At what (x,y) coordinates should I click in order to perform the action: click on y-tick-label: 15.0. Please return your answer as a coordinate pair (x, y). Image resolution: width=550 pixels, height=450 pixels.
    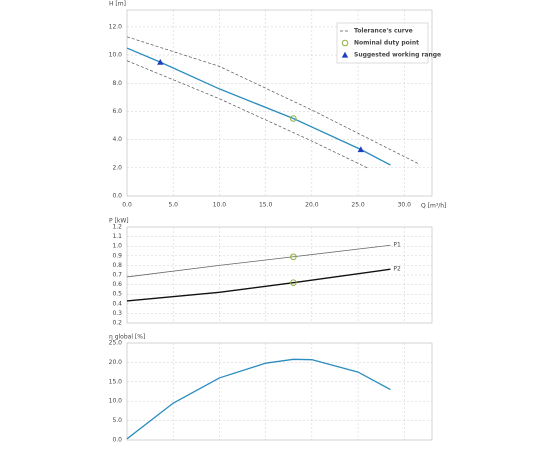
    Looking at the image, I should click on (116, 381).